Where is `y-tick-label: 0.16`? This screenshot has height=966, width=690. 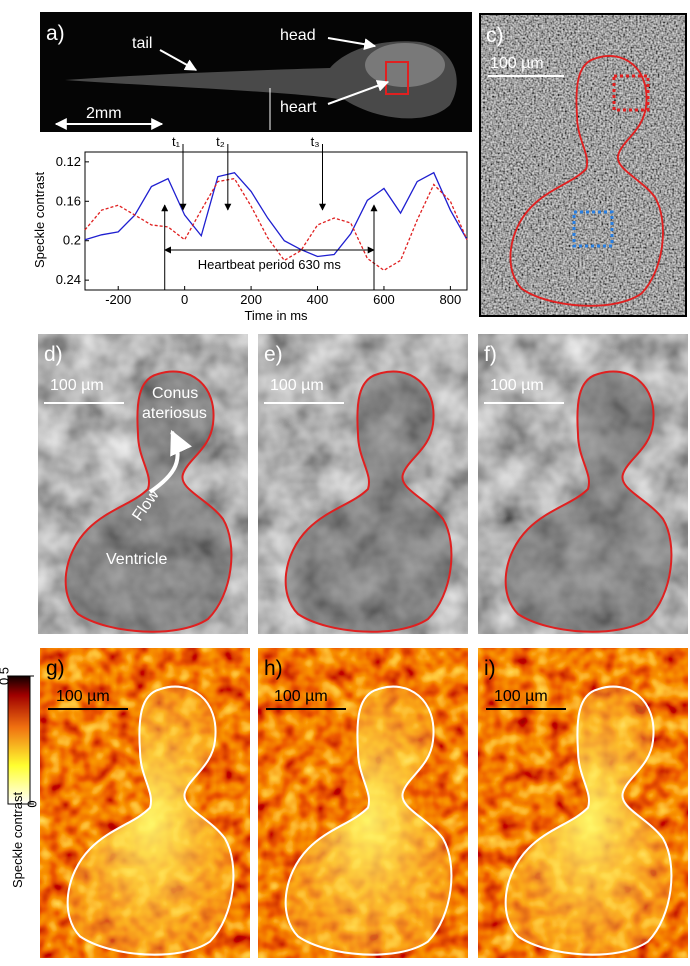 y-tick-label: 0.16 is located at coordinates (68, 200).